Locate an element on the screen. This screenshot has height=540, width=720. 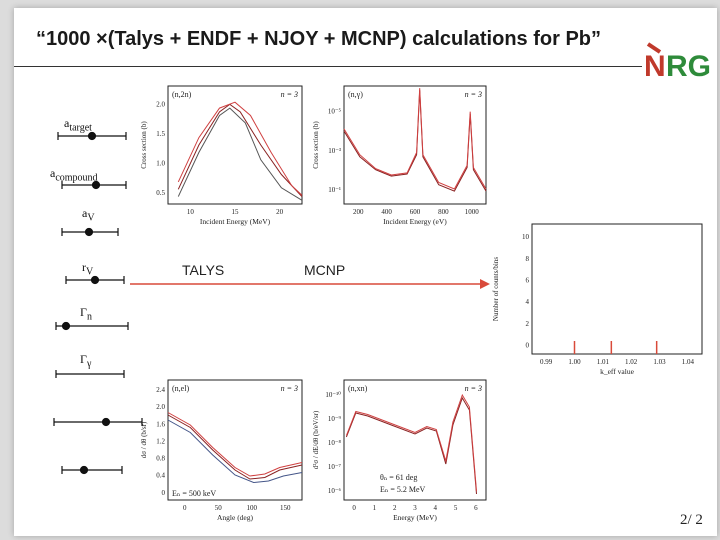
reaction-label: (n,2n) is located at coordinates (182, 94).